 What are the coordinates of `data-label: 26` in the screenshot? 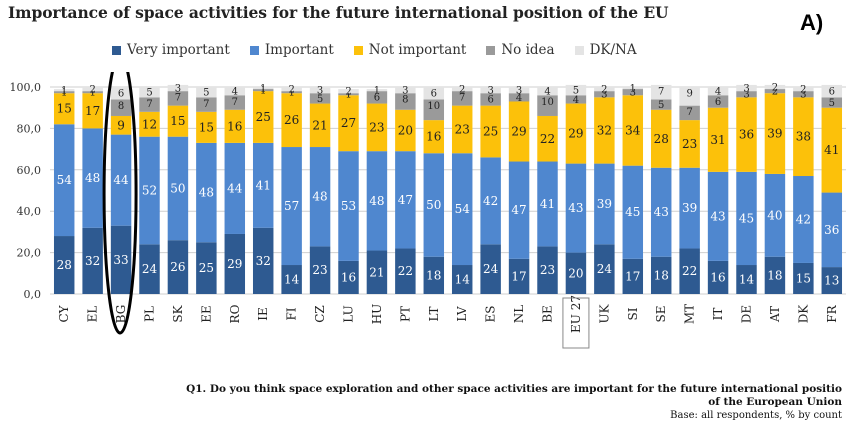 It's located at (291, 120).